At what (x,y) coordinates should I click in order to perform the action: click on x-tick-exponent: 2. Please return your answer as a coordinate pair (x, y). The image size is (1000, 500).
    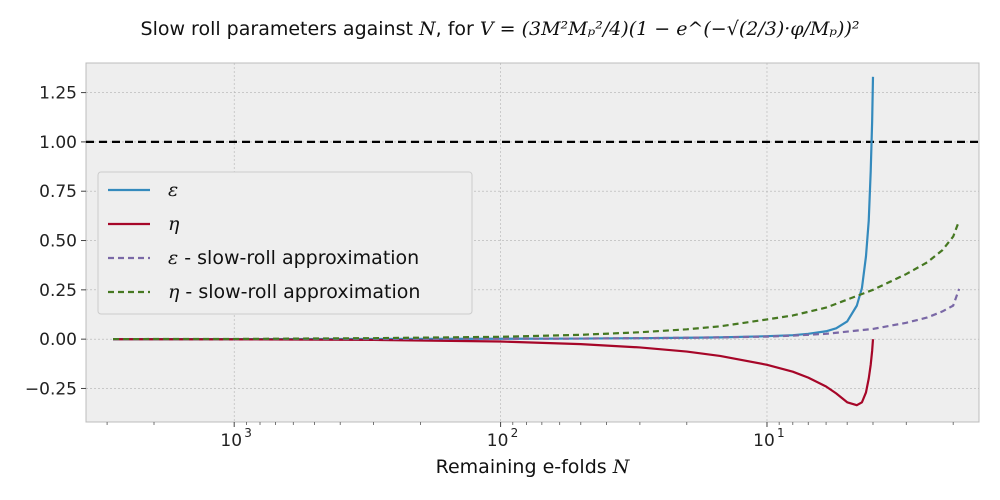
    Looking at the image, I should click on (515, 433).